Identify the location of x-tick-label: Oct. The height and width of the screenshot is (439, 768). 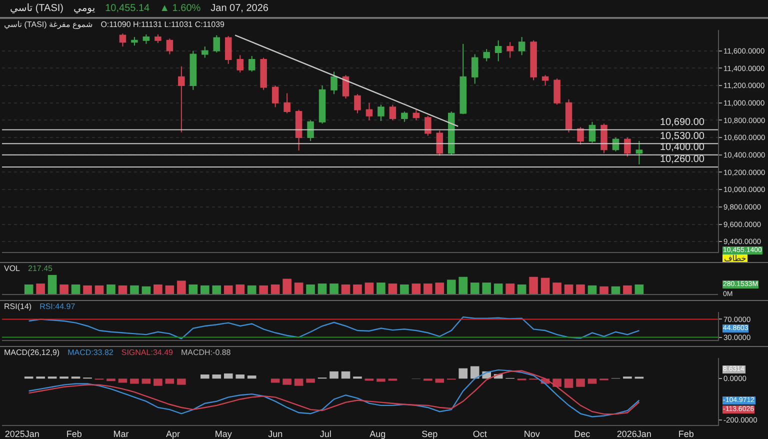
(480, 433).